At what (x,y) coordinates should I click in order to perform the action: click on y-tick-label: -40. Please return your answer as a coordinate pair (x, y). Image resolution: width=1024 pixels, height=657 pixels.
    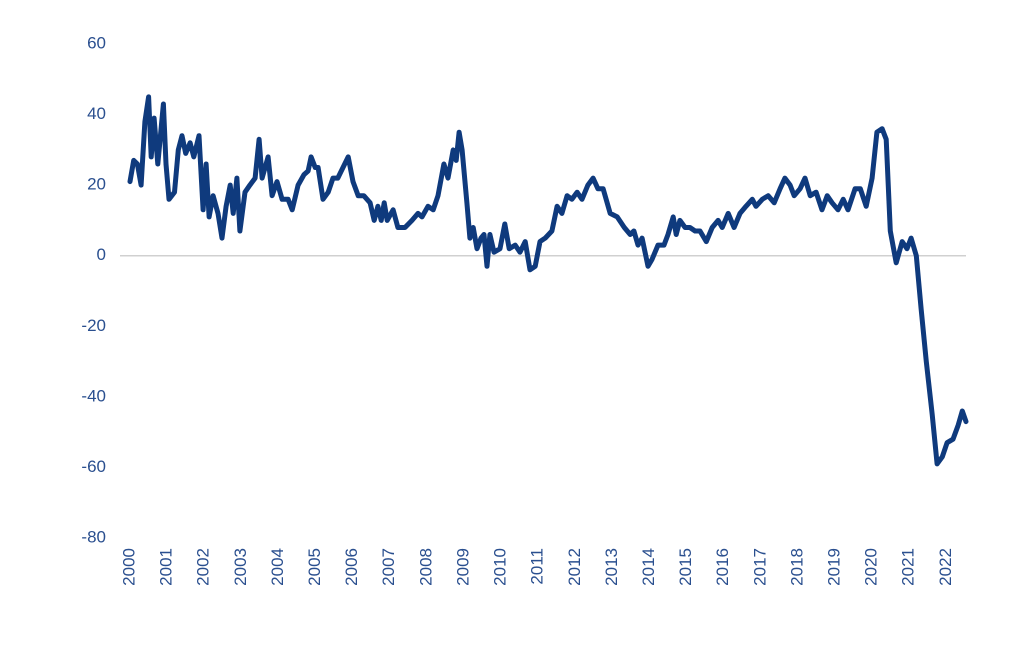
    Looking at the image, I should click on (93, 395).